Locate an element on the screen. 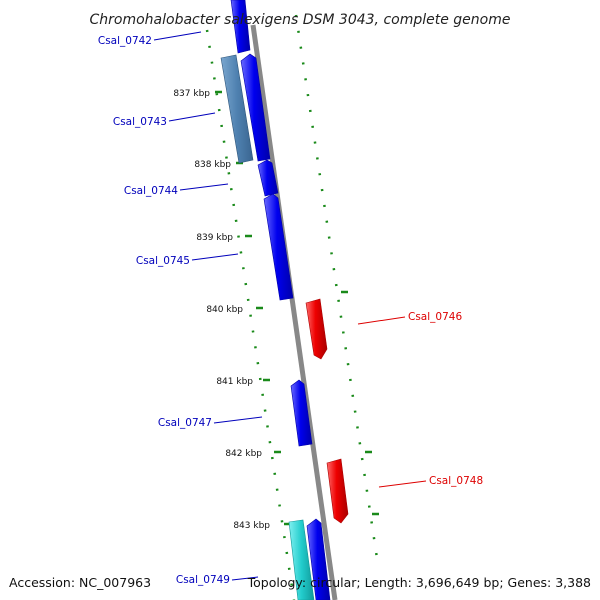 Image resolution: width=600 pixels, height=600 pixels. gene-label-csal-0742: Csal_0742 is located at coordinates (125, 41).